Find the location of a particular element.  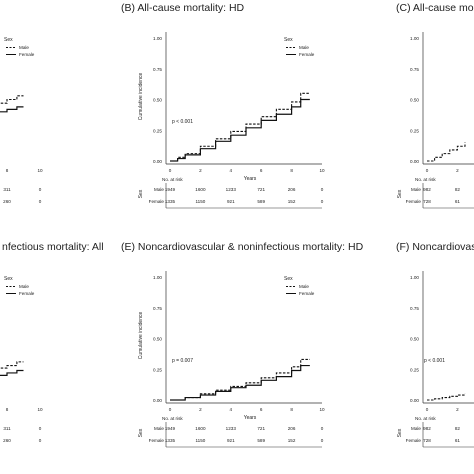

risk-value-p4: 721 is located at coordinates (261, 428).